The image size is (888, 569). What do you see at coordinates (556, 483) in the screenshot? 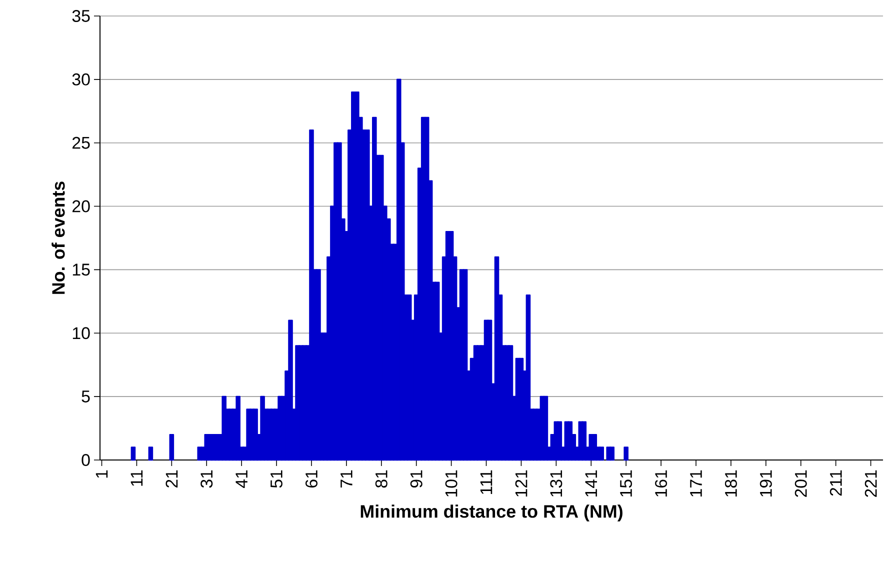
I see `x-tick-label: 131` at bounding box center [556, 483].